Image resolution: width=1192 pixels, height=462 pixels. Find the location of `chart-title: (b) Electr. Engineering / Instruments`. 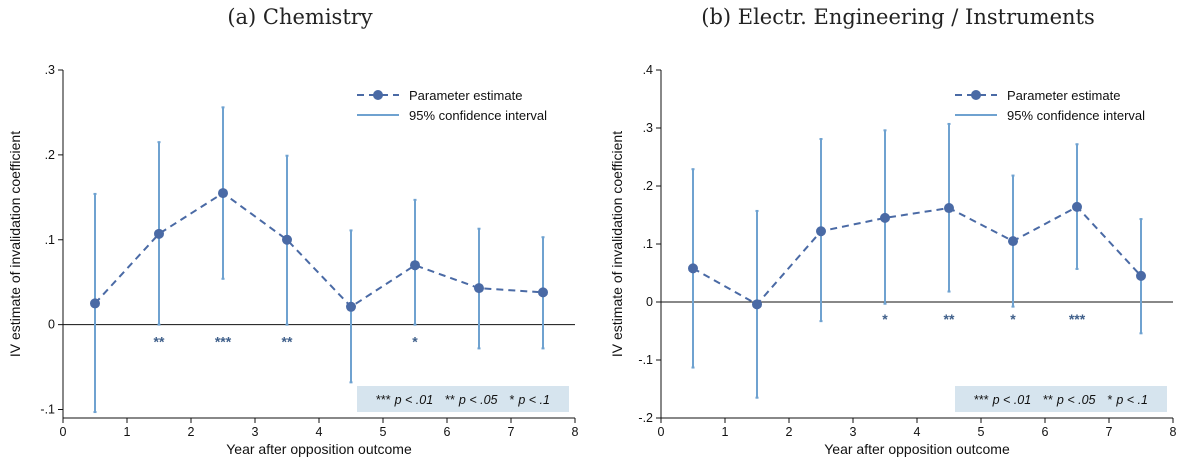

chart-title: (b) Electr. Engineering / Instruments is located at coordinates (897, 17).